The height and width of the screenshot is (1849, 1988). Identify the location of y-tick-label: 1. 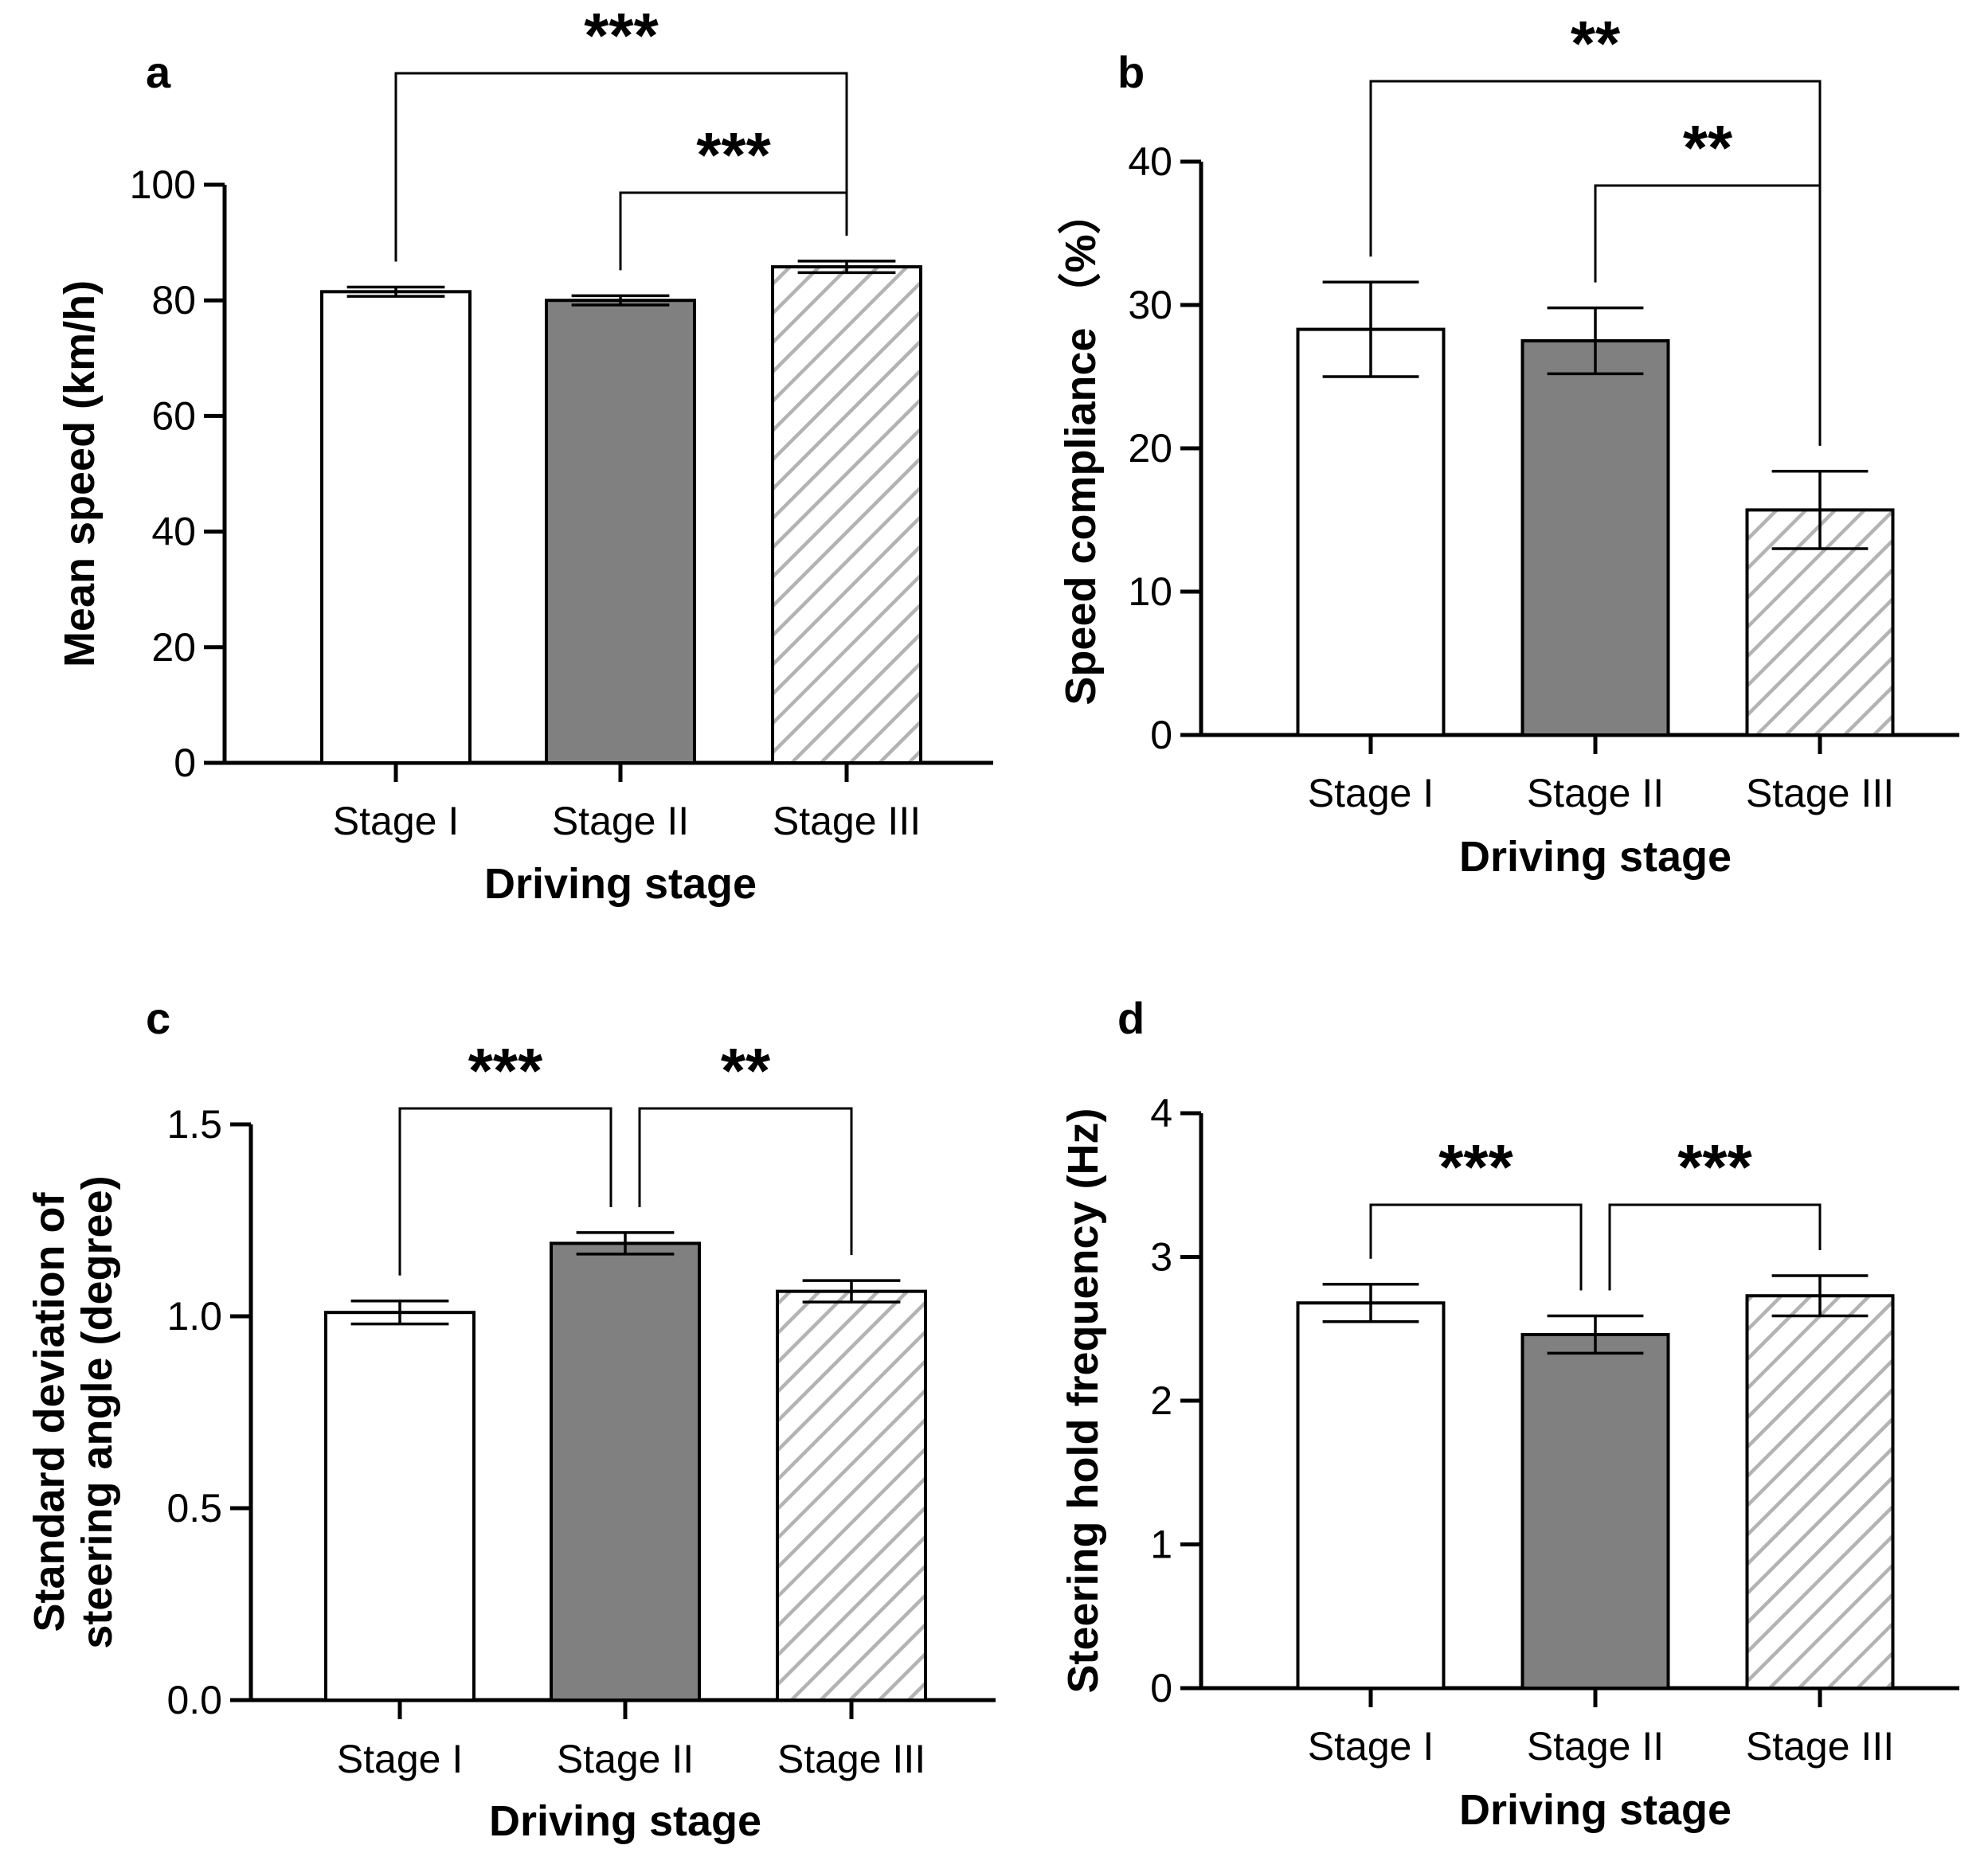
(1161, 1545).